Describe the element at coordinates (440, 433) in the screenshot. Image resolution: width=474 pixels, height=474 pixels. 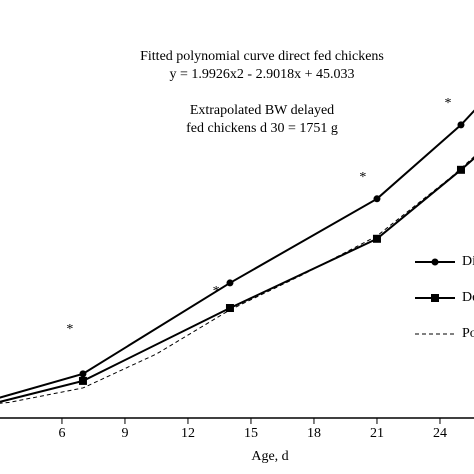
I see `x-tick-label: 24` at that location.